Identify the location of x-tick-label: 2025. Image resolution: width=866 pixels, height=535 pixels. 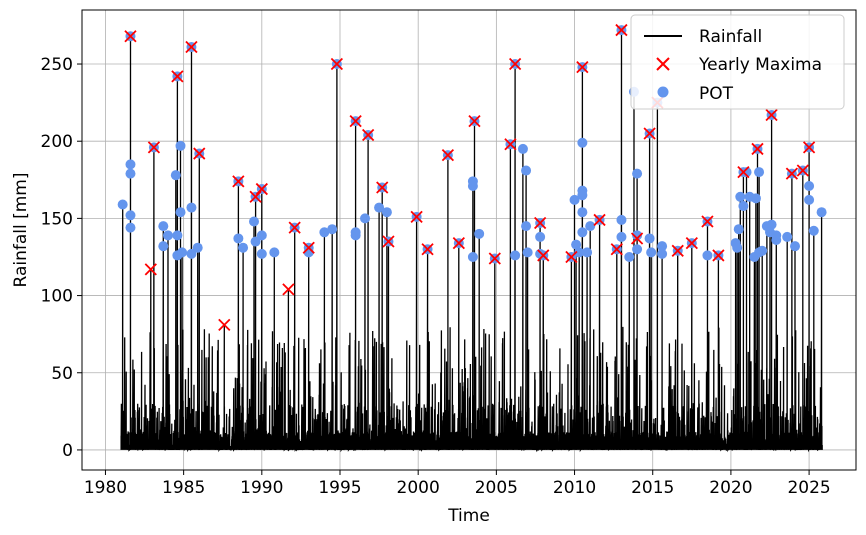
(808, 488).